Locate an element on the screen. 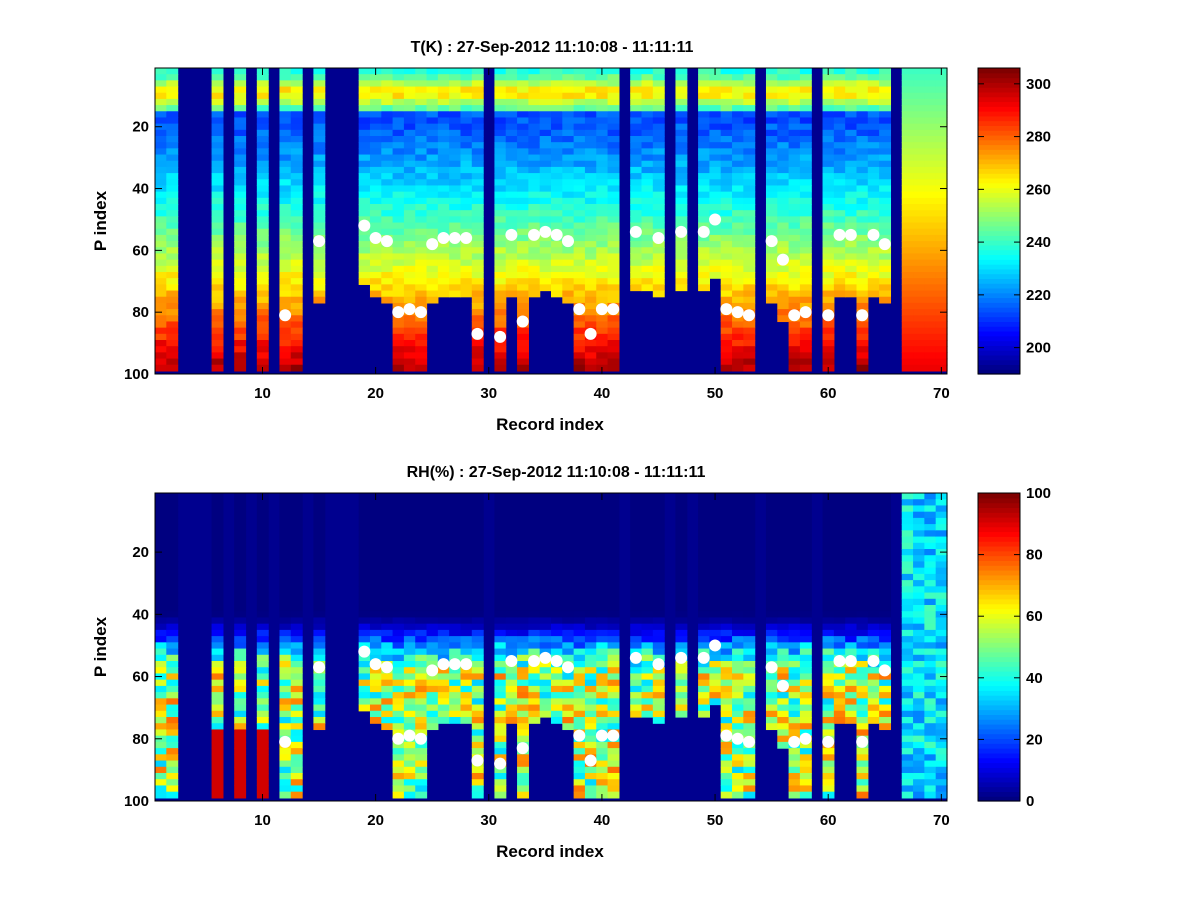 Image resolution: width=1200 pixels, height=900 pixels. colorbar-tick-label: 300 is located at coordinates (1038, 84).